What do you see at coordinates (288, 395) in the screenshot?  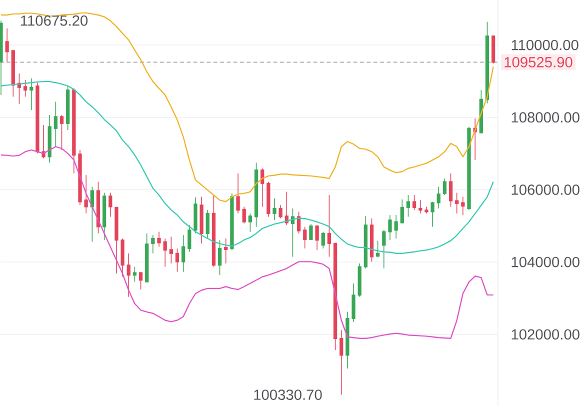 I see `annotation: 100330.70` at bounding box center [288, 395].